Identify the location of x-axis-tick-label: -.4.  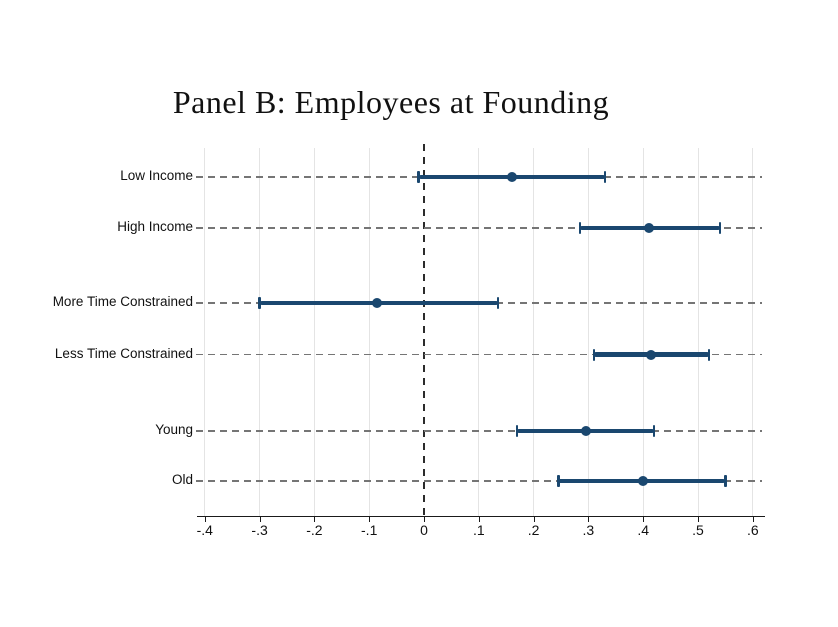
(204, 530).